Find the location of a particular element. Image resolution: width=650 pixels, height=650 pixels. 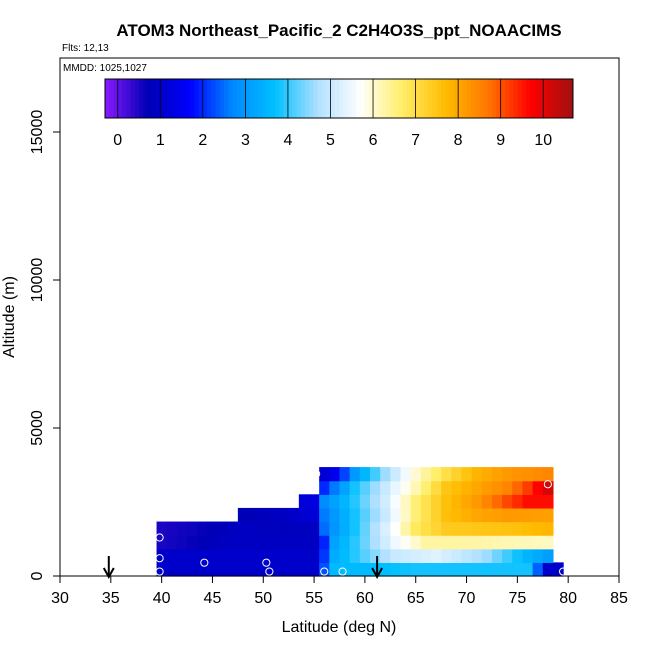

y-axis: 0 5000 10000 15000 is located at coordinates (44, 345).